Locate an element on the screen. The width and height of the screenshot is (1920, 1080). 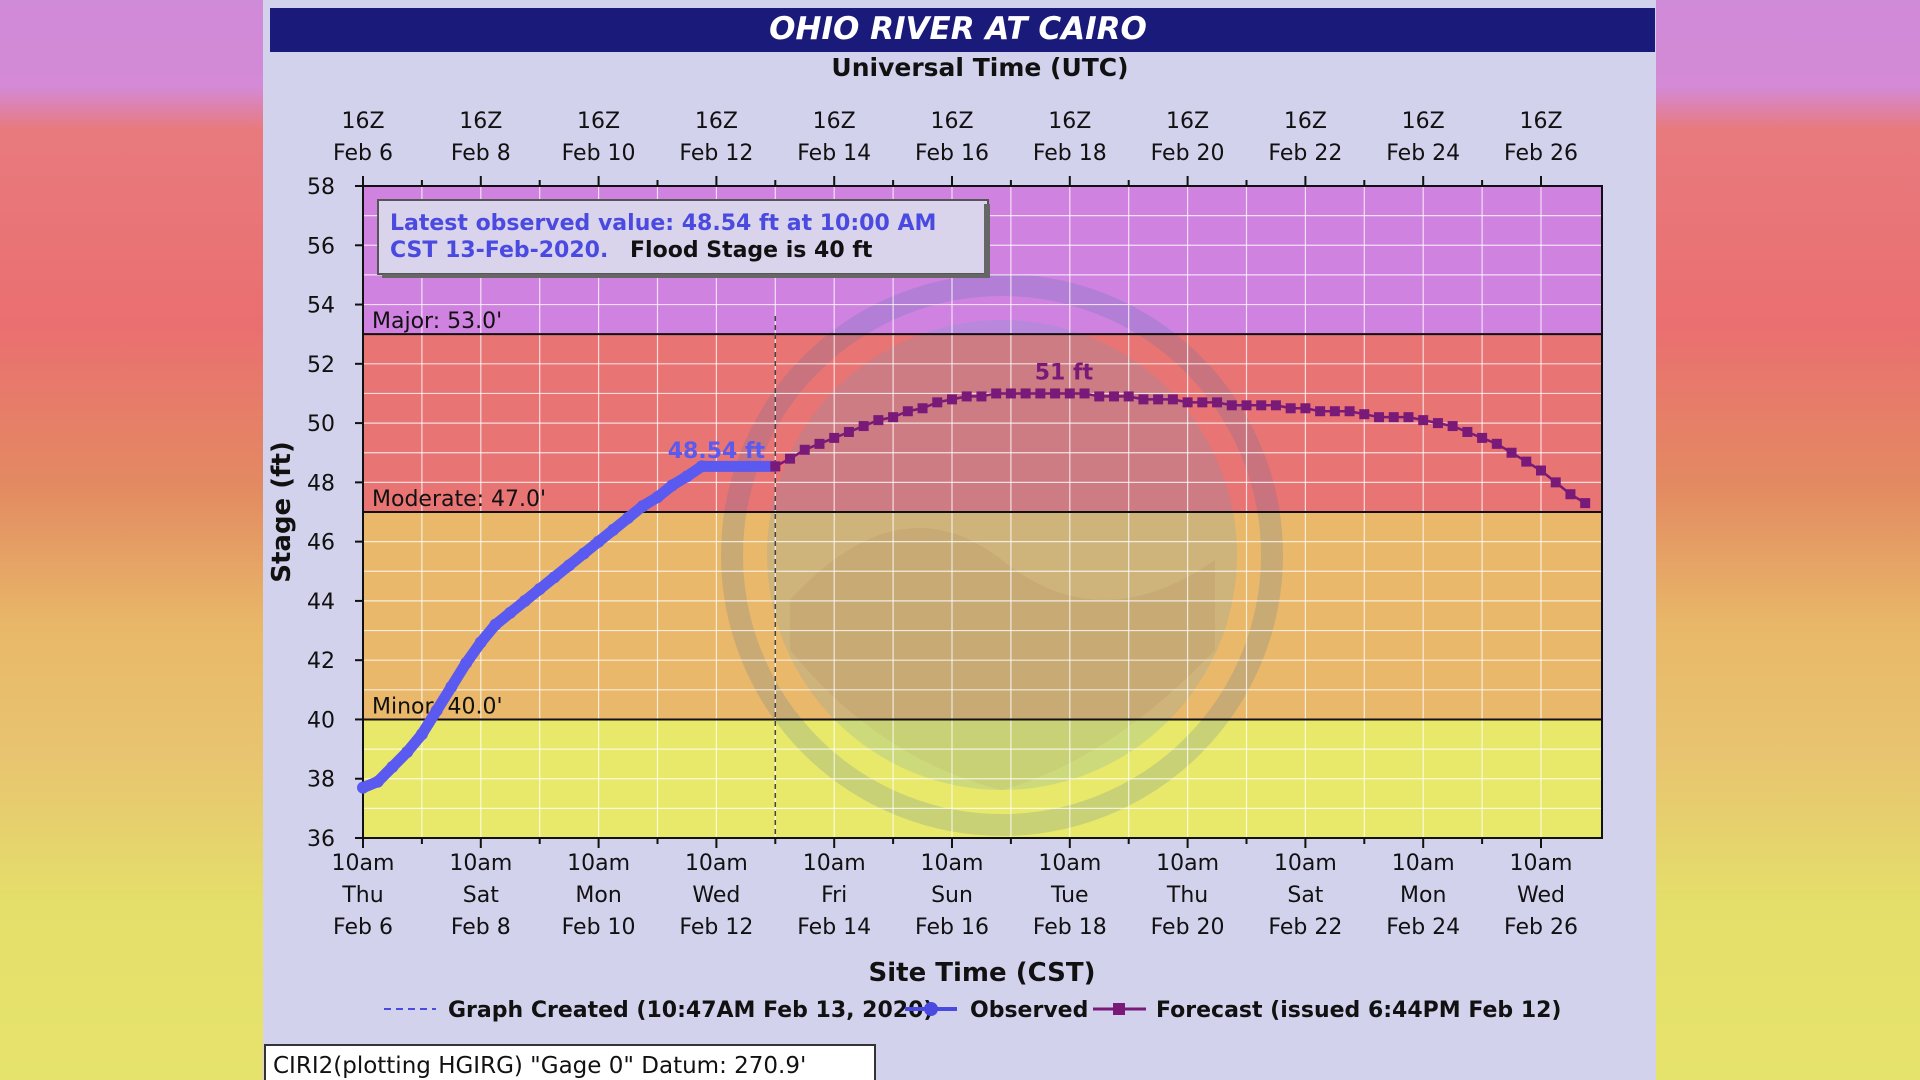
y-tick-label: 42 is located at coordinates (321, 661).